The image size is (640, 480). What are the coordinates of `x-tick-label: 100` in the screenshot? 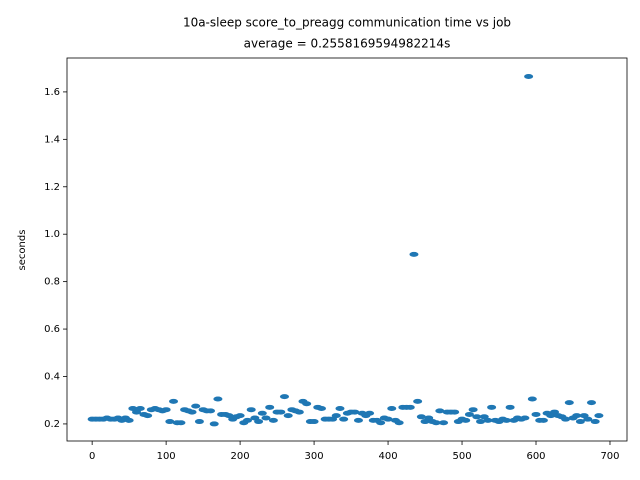 It's located at (166, 456).